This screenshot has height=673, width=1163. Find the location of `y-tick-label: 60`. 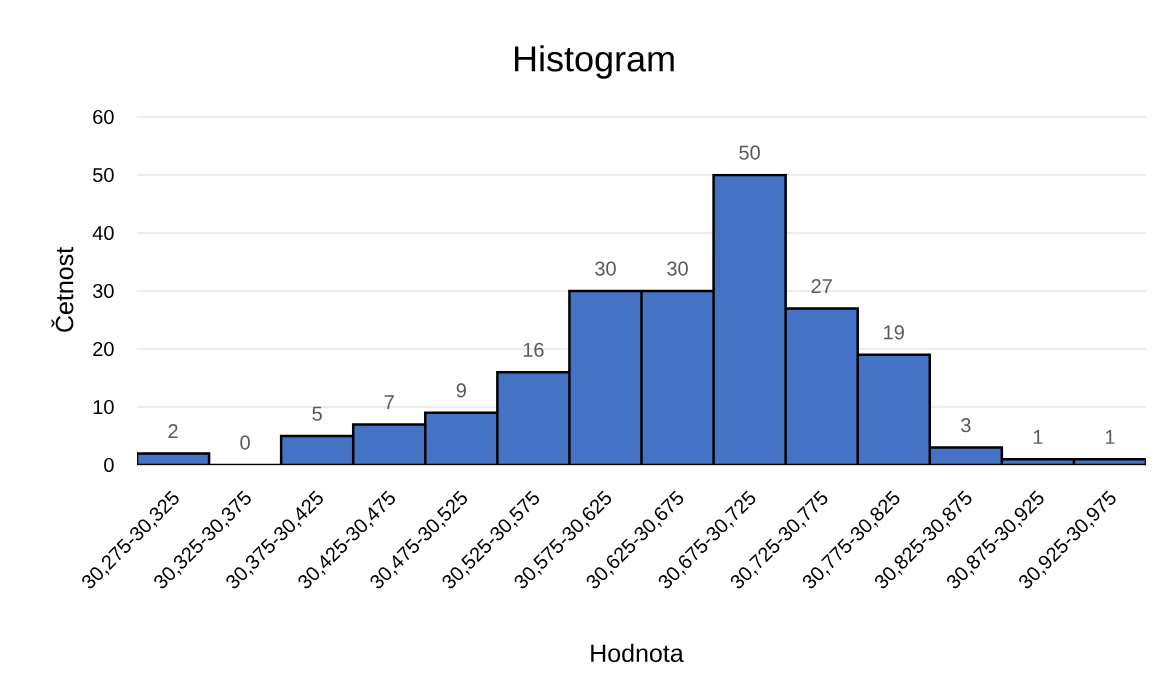

y-tick-label: 60 is located at coordinates (103, 117).